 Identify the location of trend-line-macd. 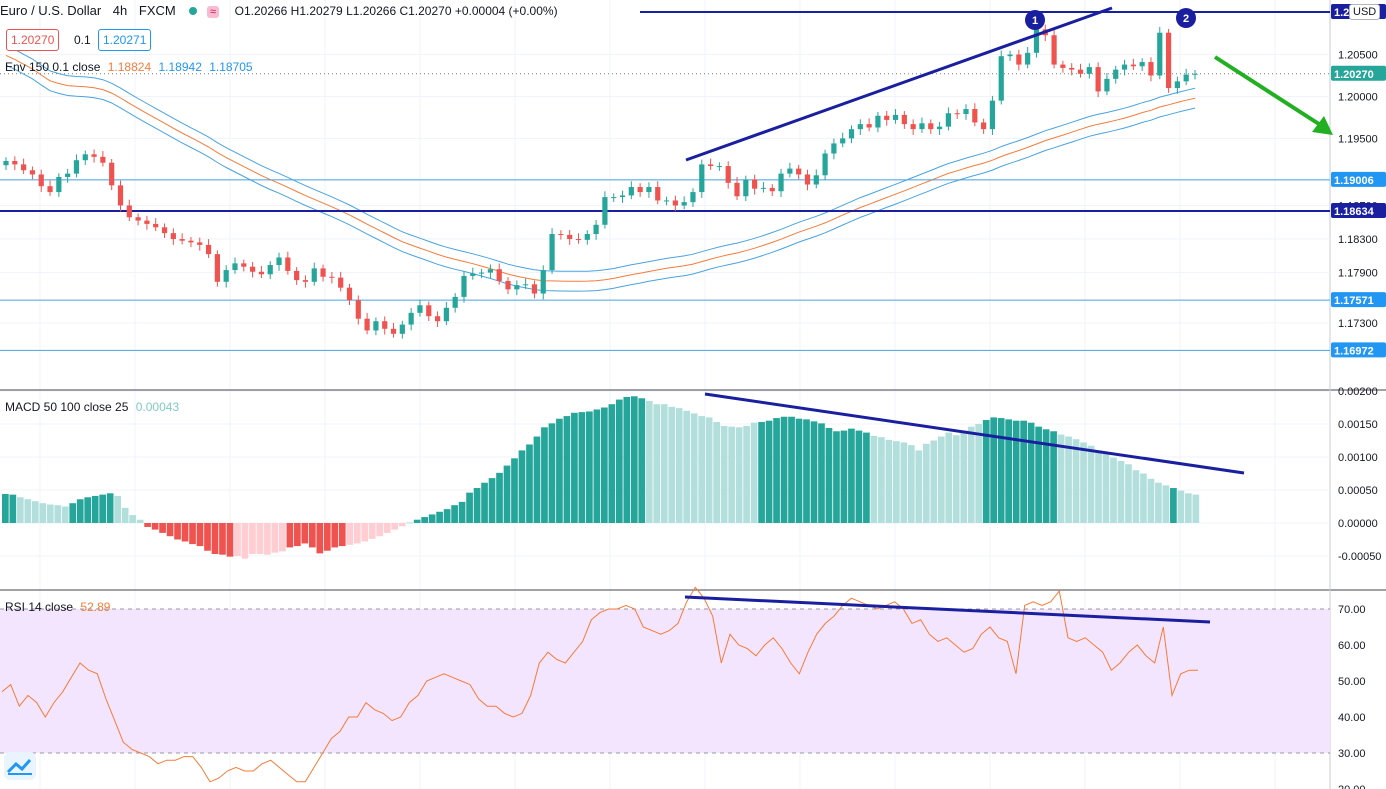
(974, 433).